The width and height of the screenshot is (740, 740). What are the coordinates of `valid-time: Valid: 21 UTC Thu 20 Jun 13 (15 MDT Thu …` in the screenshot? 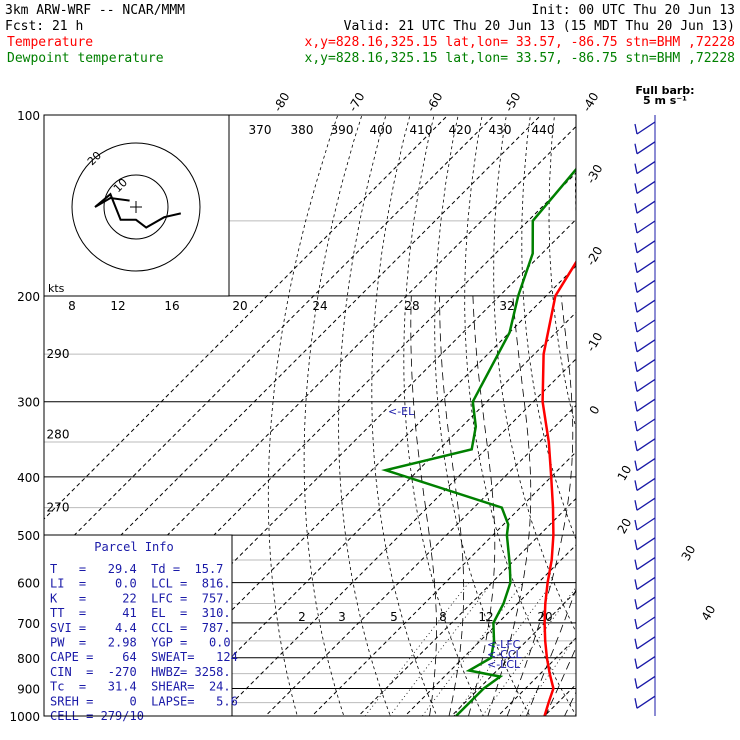 It's located at (539, 26).